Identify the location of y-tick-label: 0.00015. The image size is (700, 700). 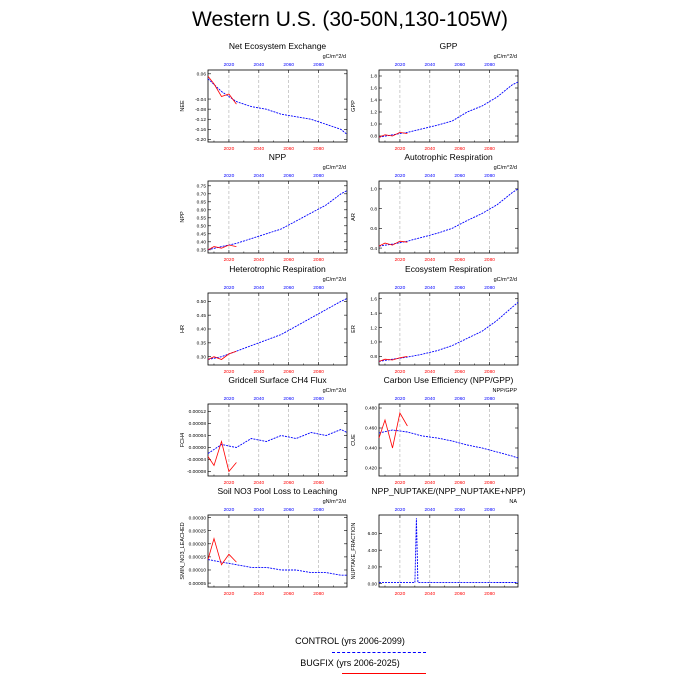
(198, 558).